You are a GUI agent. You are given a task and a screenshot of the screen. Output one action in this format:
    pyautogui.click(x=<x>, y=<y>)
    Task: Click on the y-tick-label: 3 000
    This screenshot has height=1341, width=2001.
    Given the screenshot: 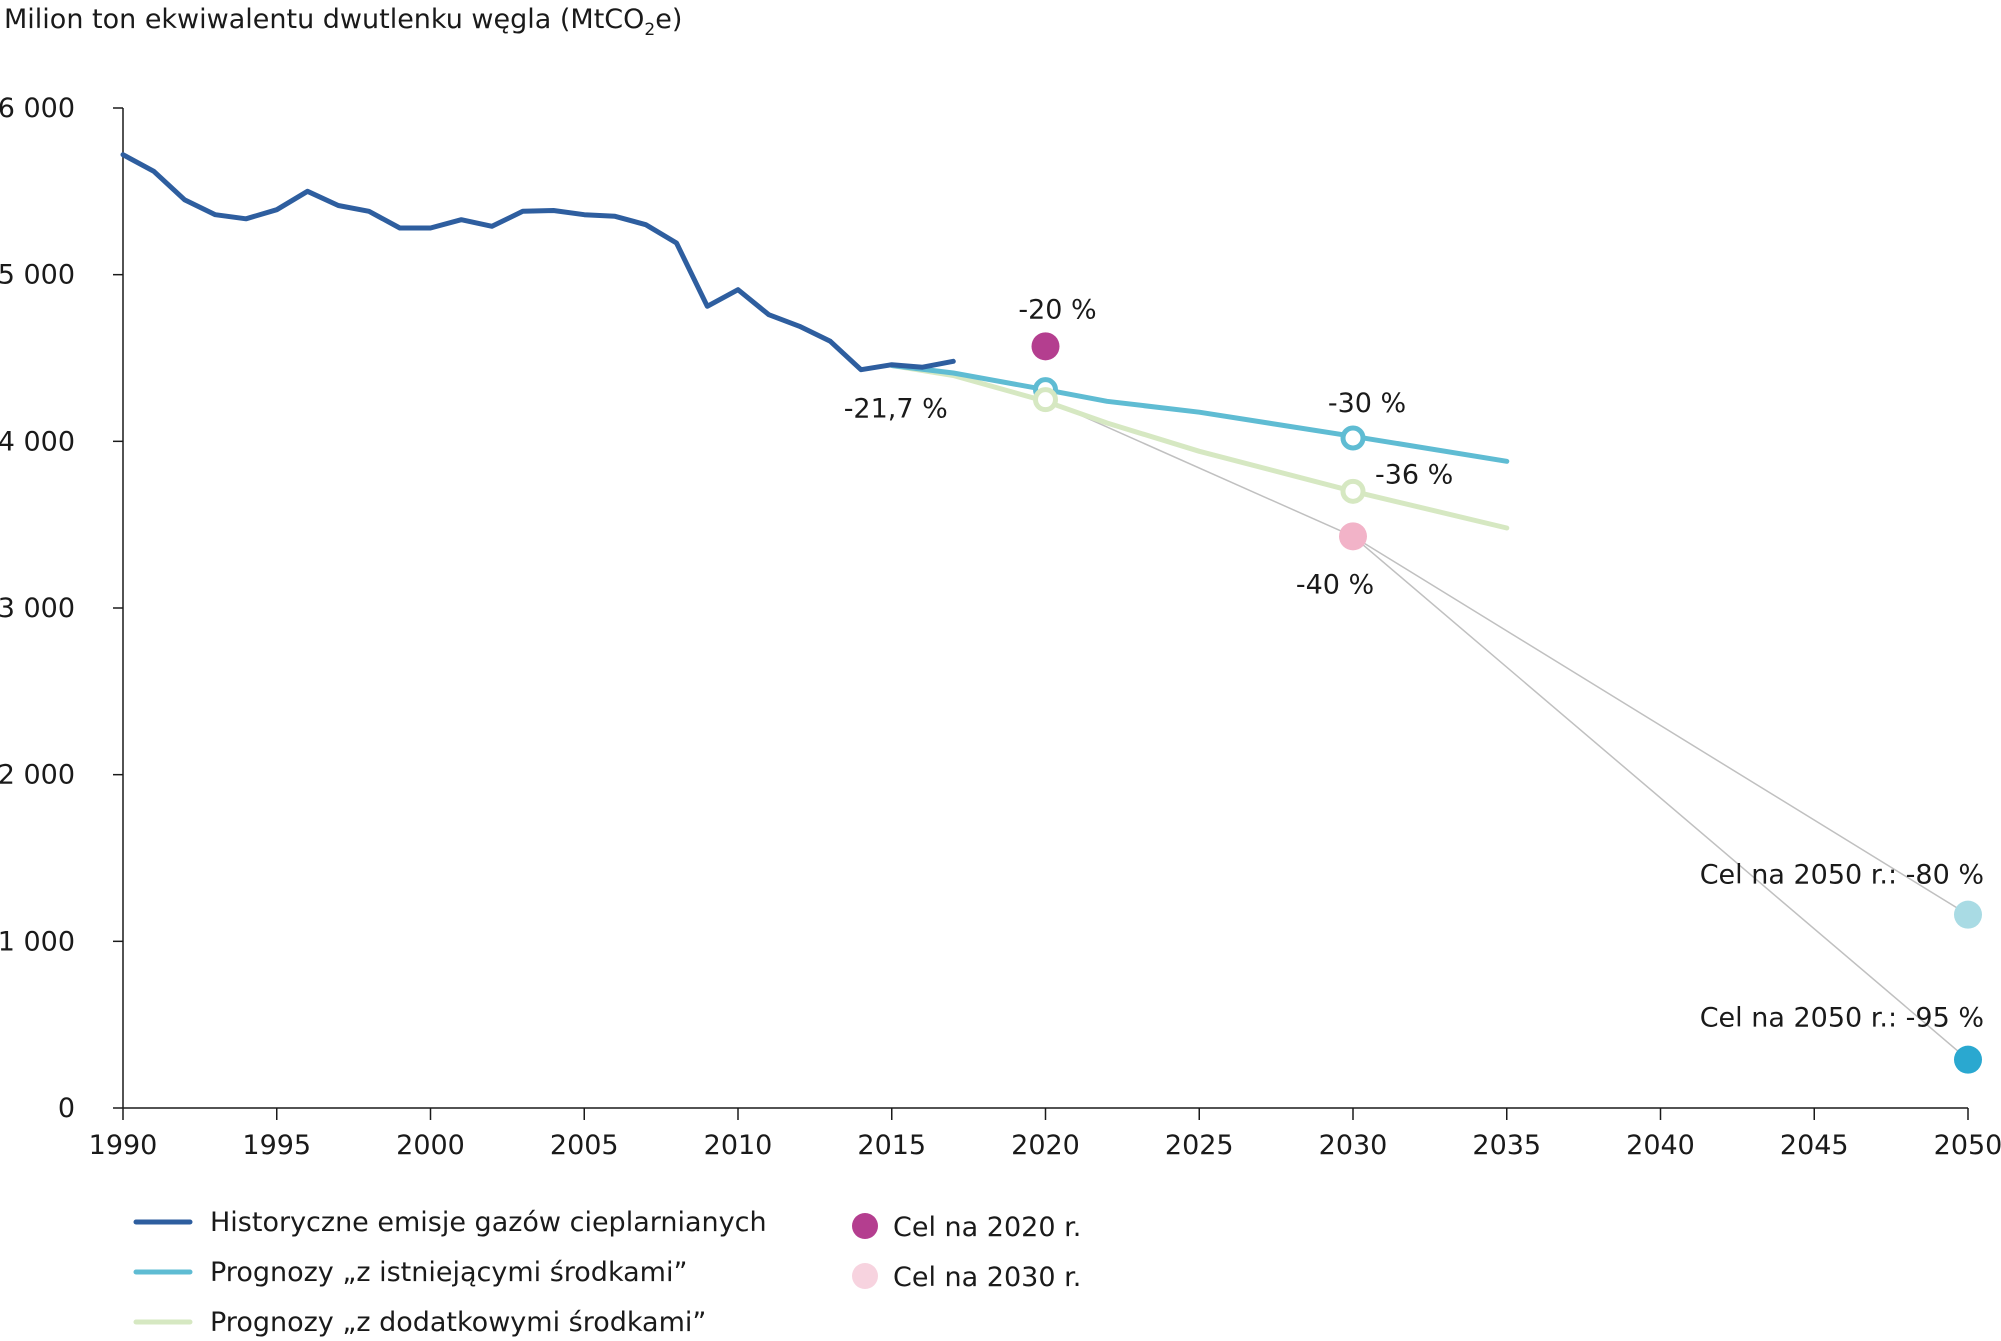 What is the action you would take?
    pyautogui.click(x=37, y=608)
    